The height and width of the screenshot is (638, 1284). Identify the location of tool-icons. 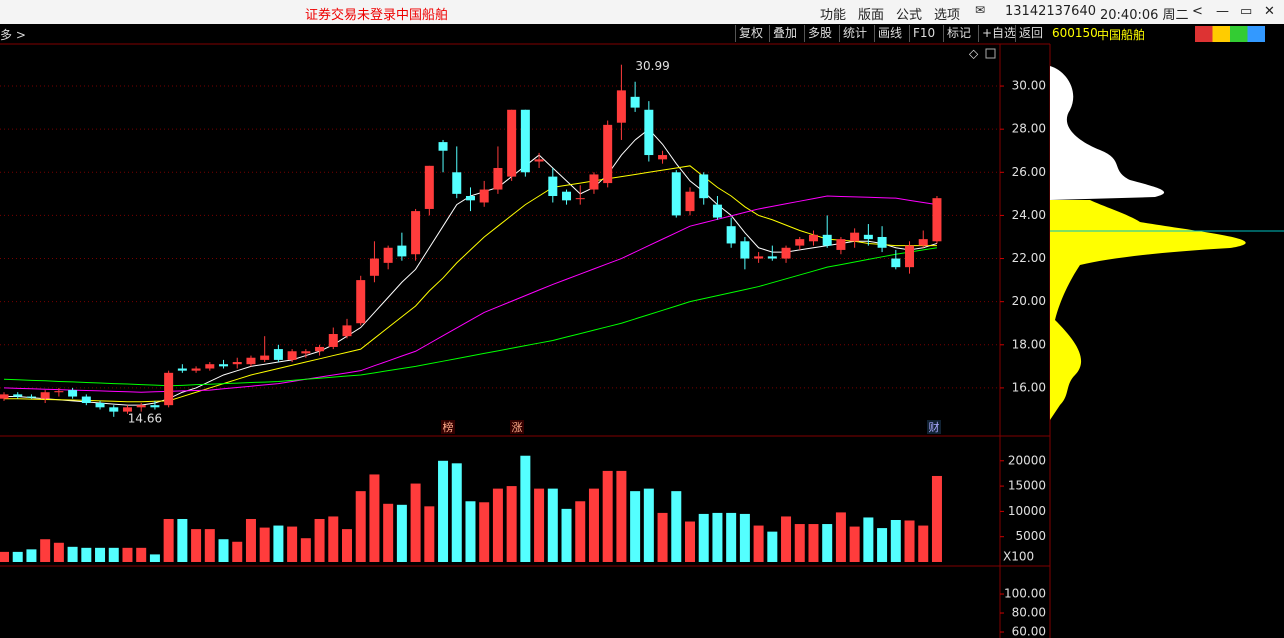
(1230, 34).